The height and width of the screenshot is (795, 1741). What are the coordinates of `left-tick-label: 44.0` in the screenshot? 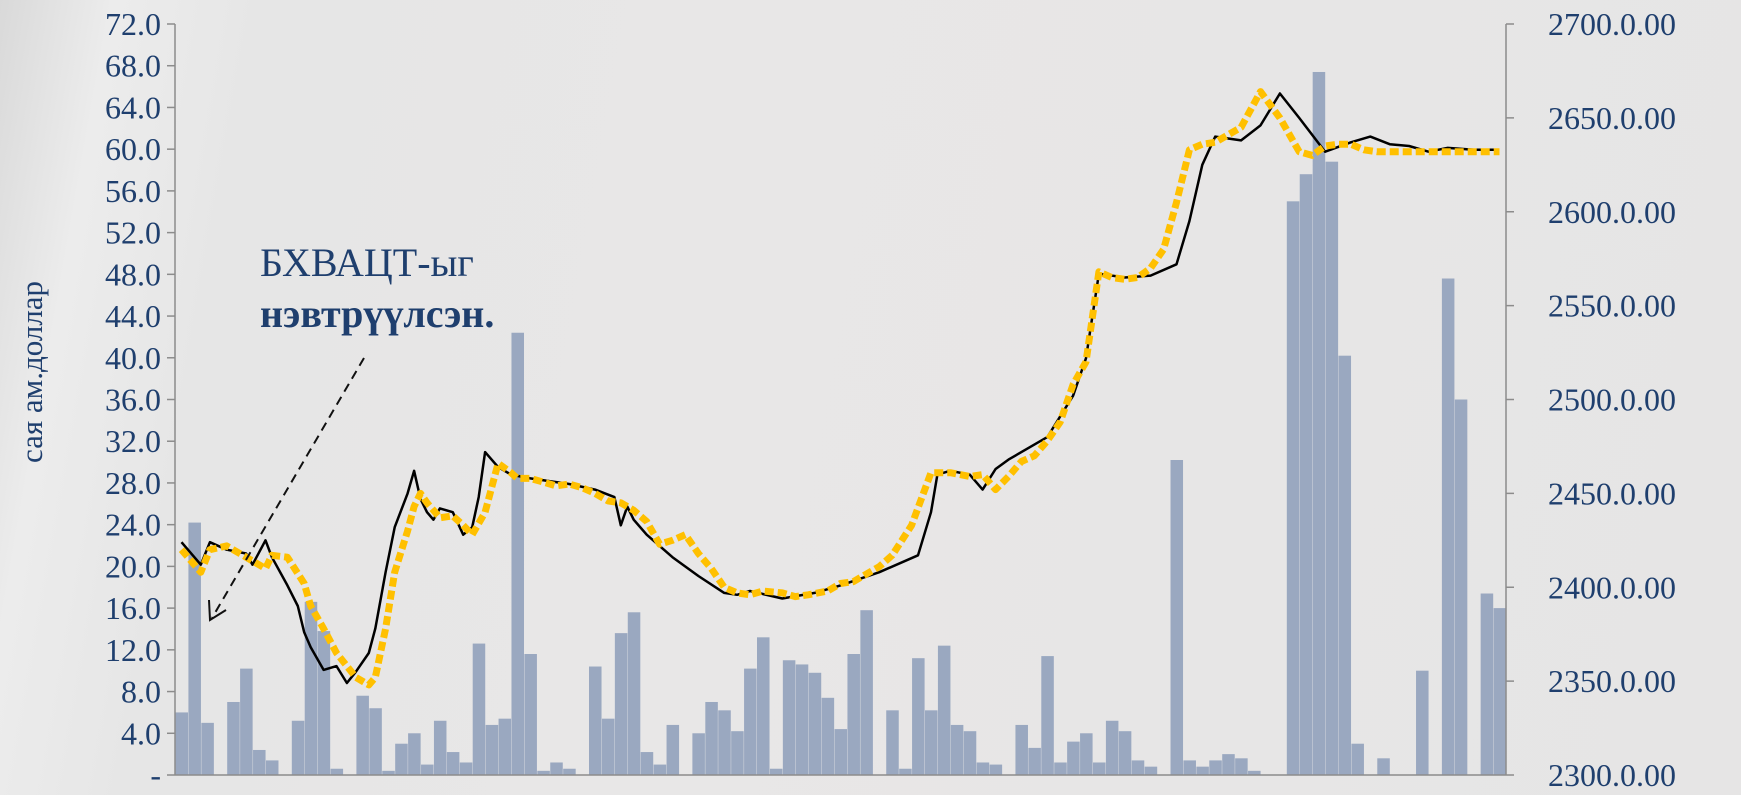 It's located at (133, 316).